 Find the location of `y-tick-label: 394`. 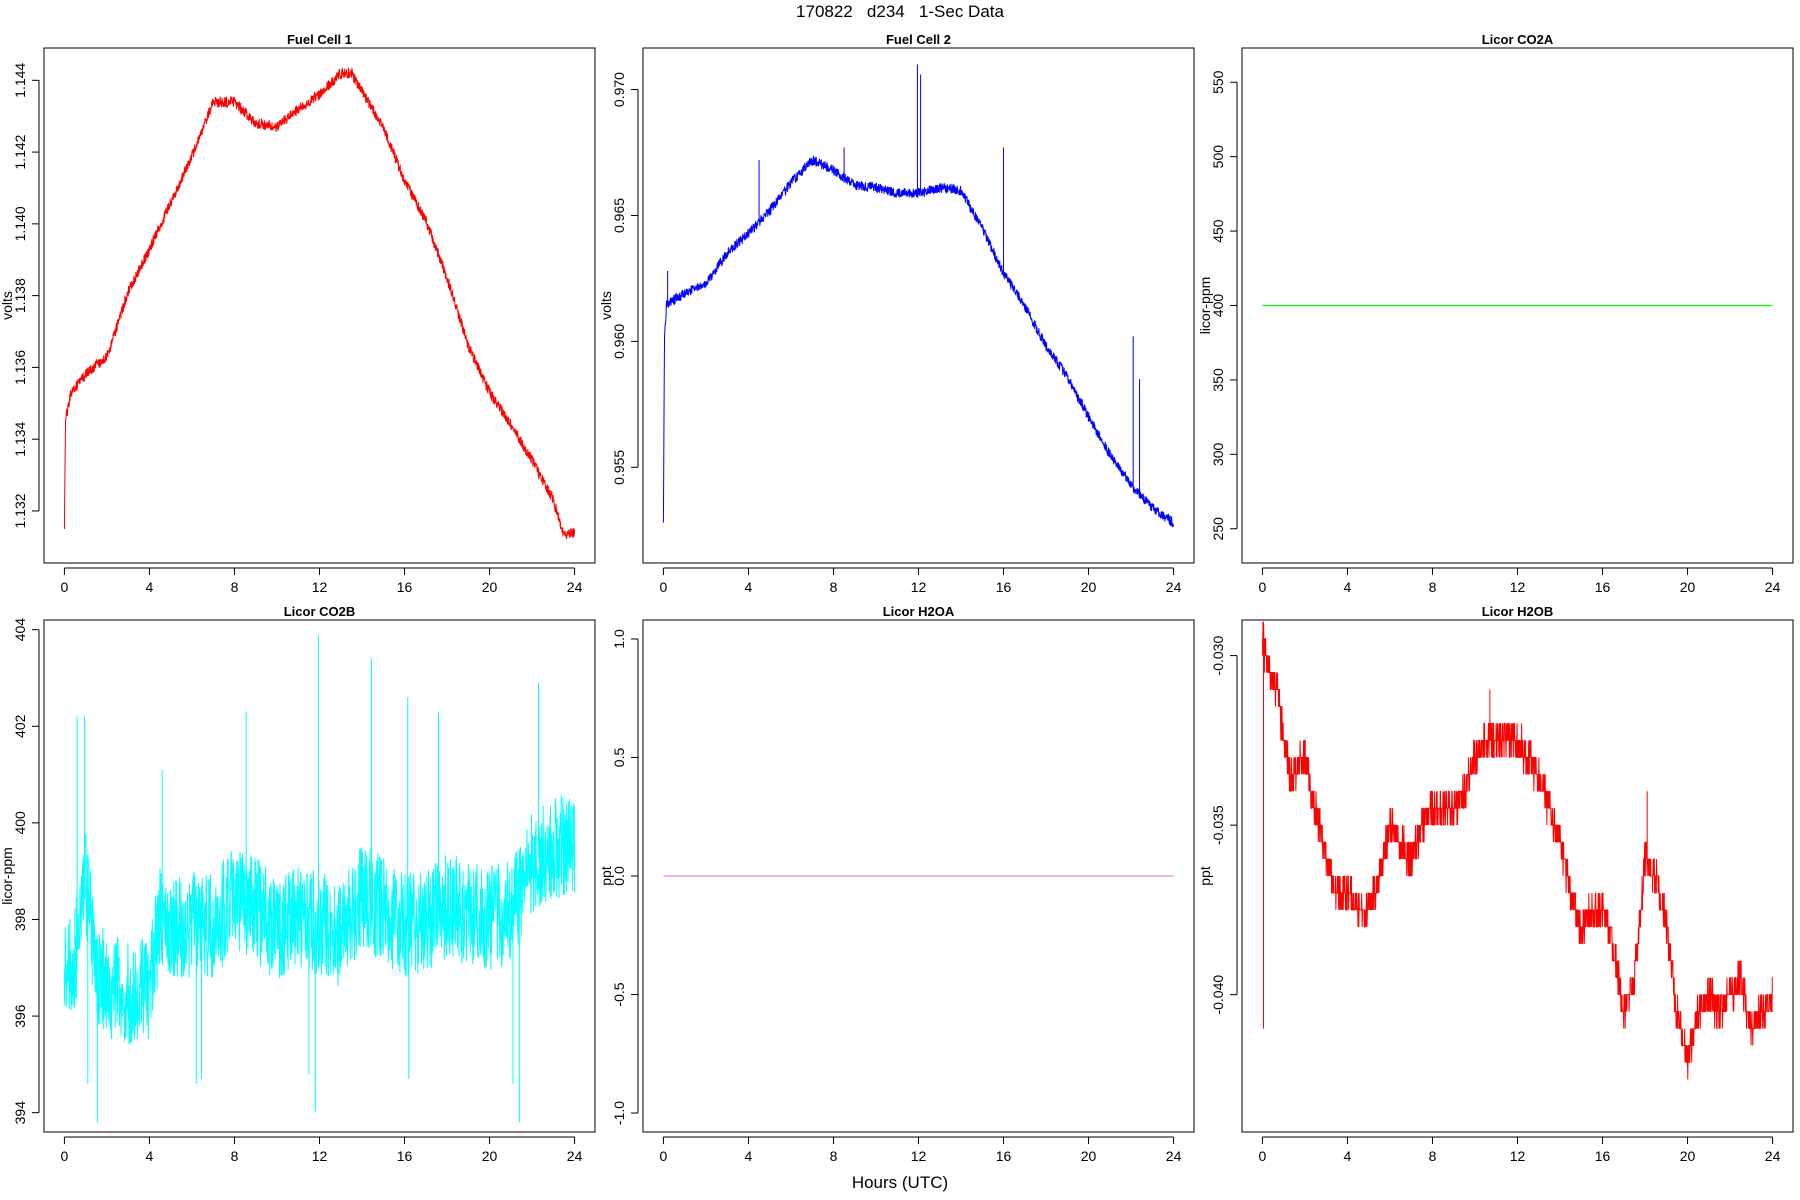

y-tick-label: 394 is located at coordinates (20, 1113).